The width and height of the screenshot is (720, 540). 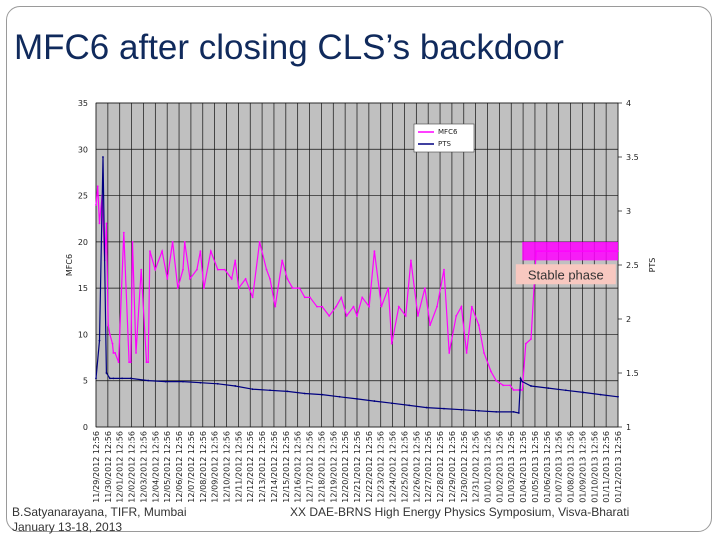 I want to click on x-tick-label: 12/30/2012 12:56, so click(x=464, y=467).